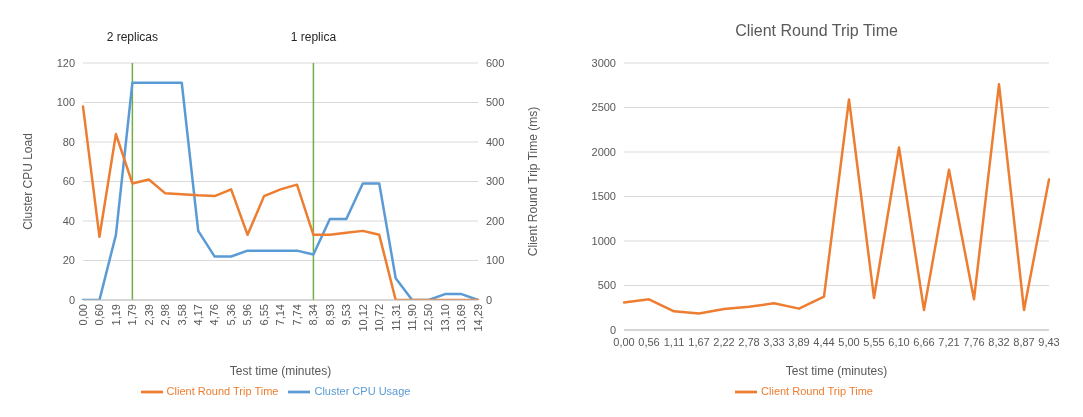 The image size is (1083, 417). Describe the element at coordinates (65, 102) in the screenshot. I see `y-tick-label: 100` at that location.